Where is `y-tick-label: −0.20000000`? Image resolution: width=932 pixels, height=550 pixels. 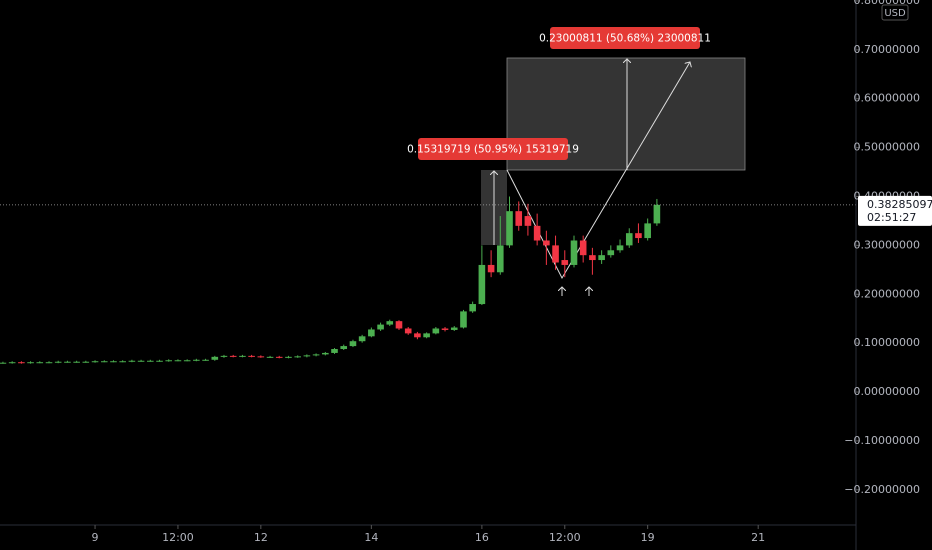
y-tick-label: −0.20000000 is located at coordinates (882, 489).